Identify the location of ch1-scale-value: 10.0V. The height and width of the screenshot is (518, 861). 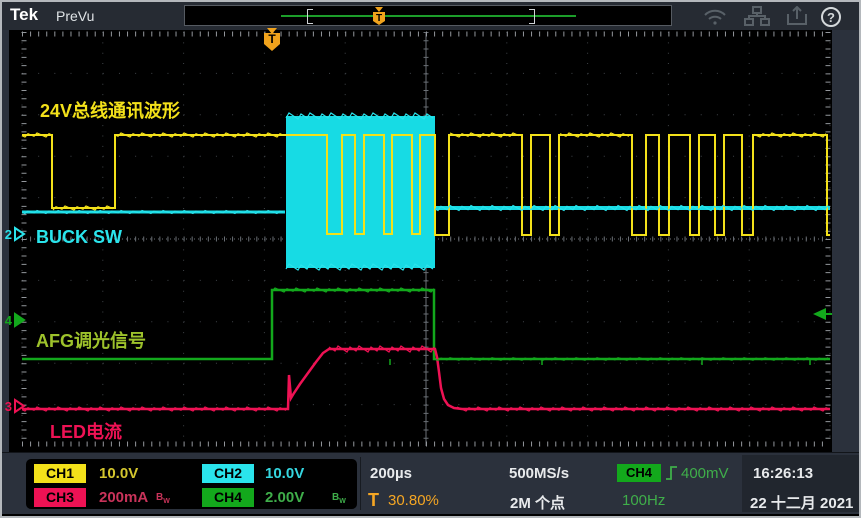
(119, 473).